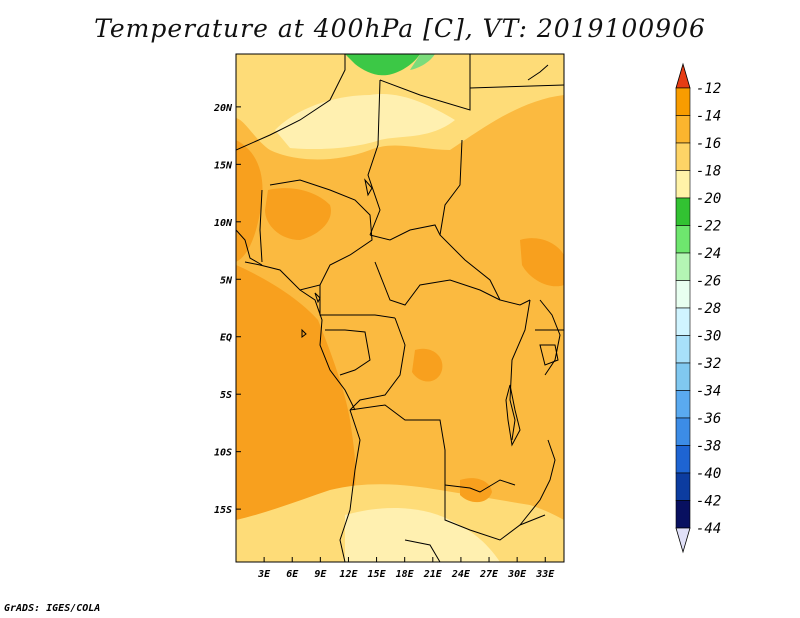 The height and width of the screenshot is (618, 800). Describe the element at coordinates (227, 309) in the screenshot. I see `latitude-axis: 20N 15N 10N 5N EQ 5S 10S 15S` at that location.